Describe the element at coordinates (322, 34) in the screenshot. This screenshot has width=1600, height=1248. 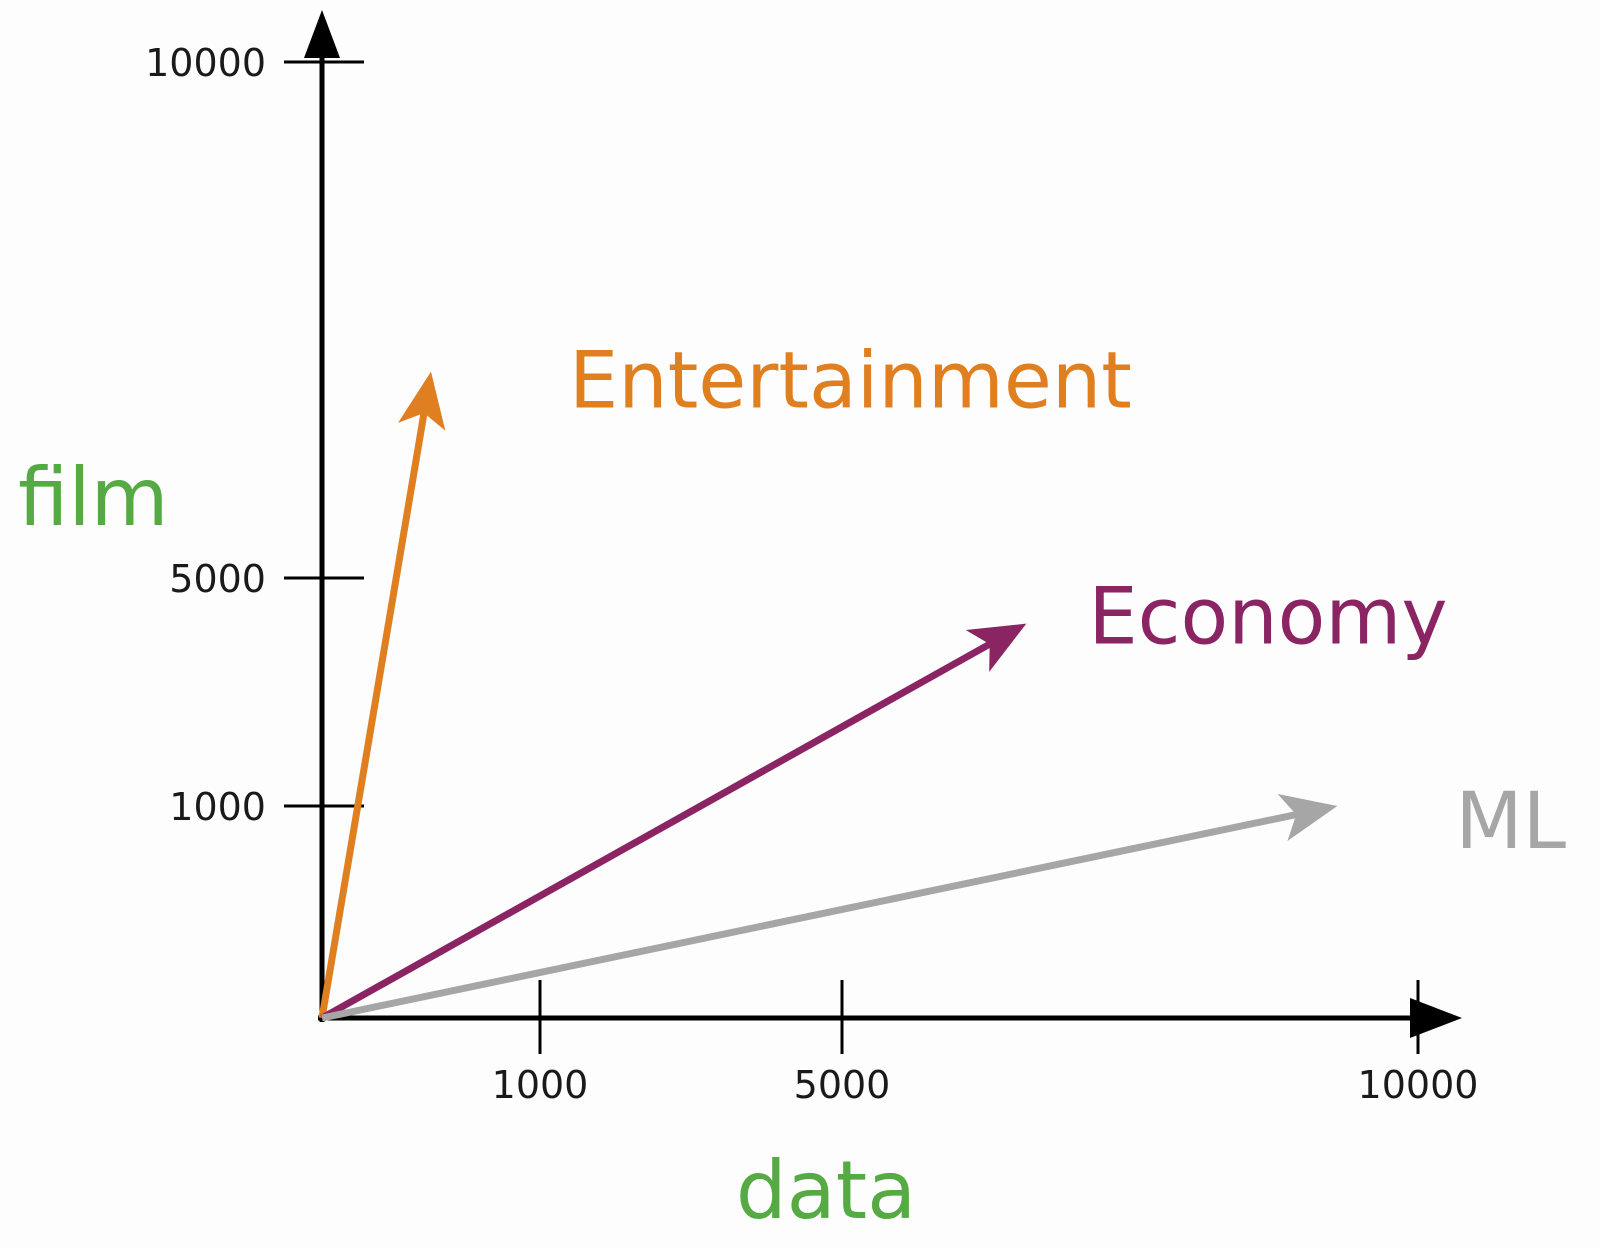
I see `y-axis-arrowhead` at that location.